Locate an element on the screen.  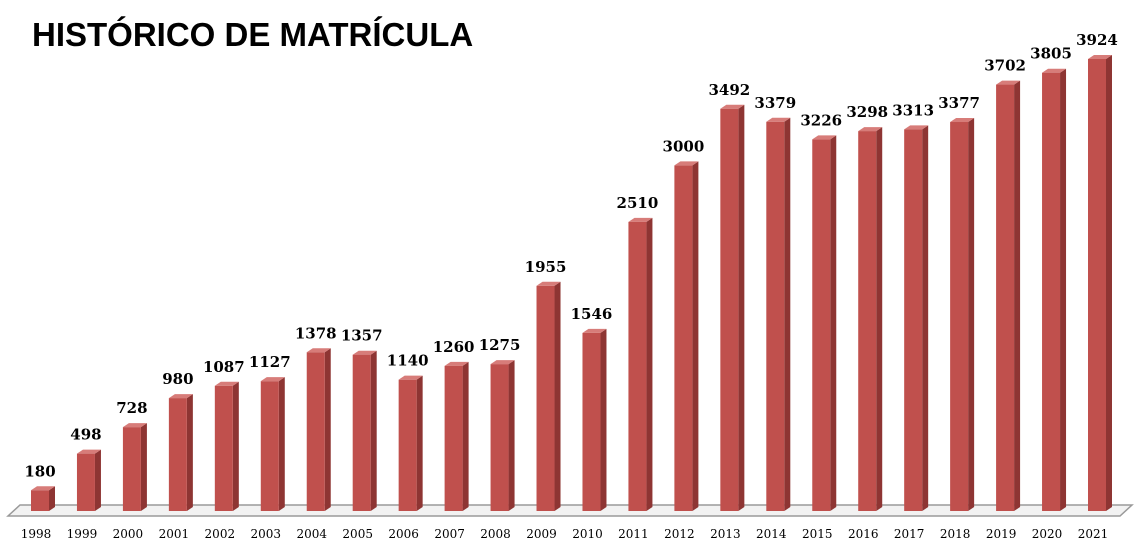
x-tick-label: 2015 is located at coordinates (817, 534).